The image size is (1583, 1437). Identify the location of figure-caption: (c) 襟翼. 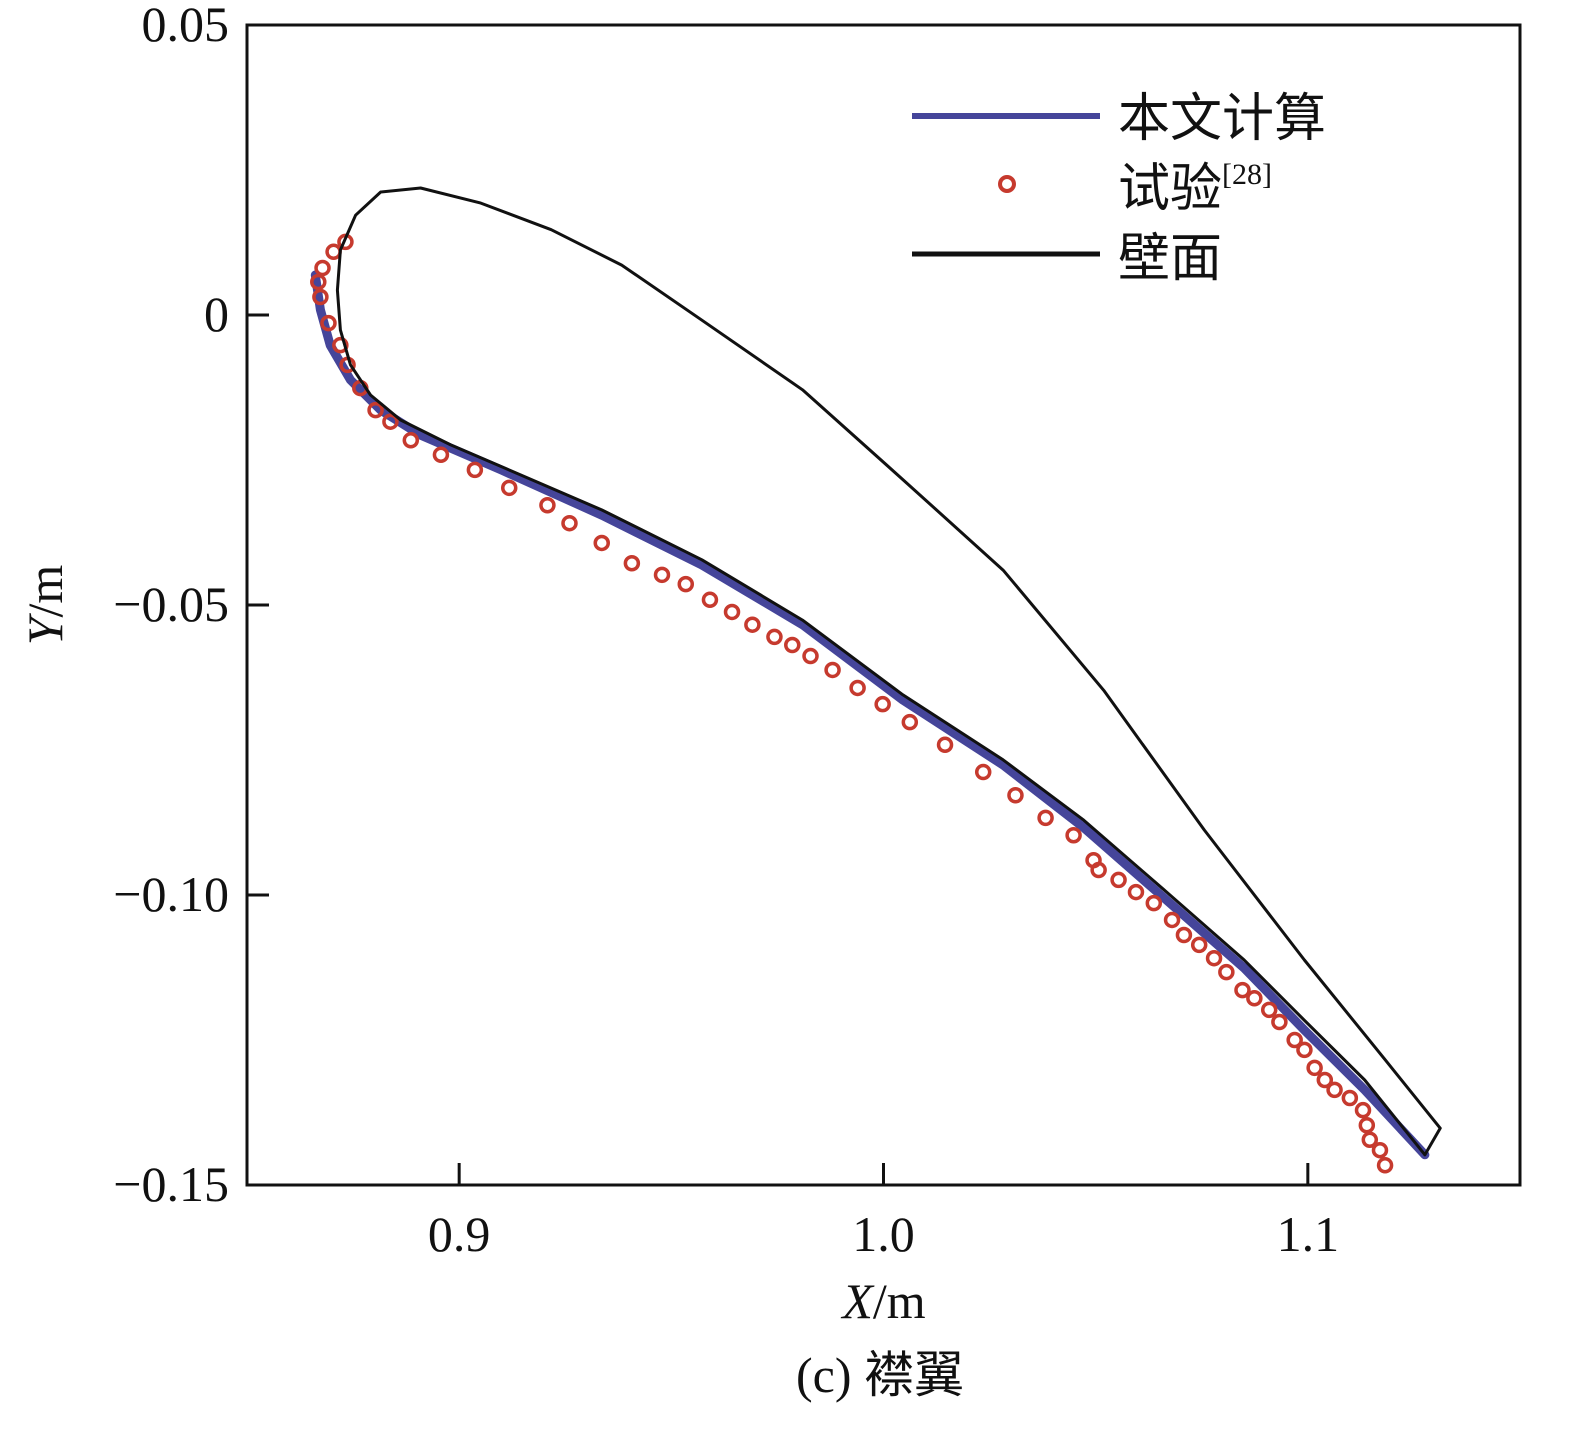
(880, 1375).